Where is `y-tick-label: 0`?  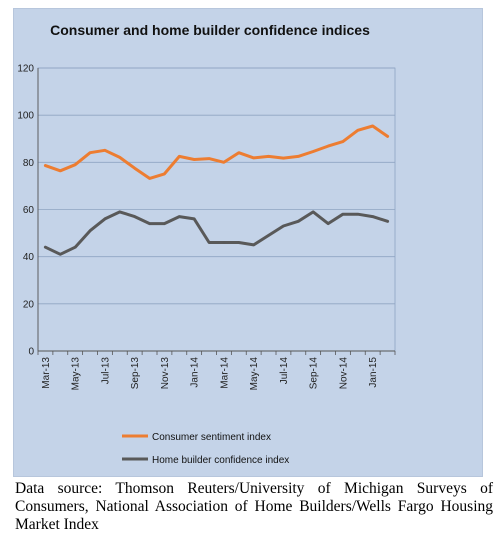
y-tick-label: 0 is located at coordinates (31, 352).